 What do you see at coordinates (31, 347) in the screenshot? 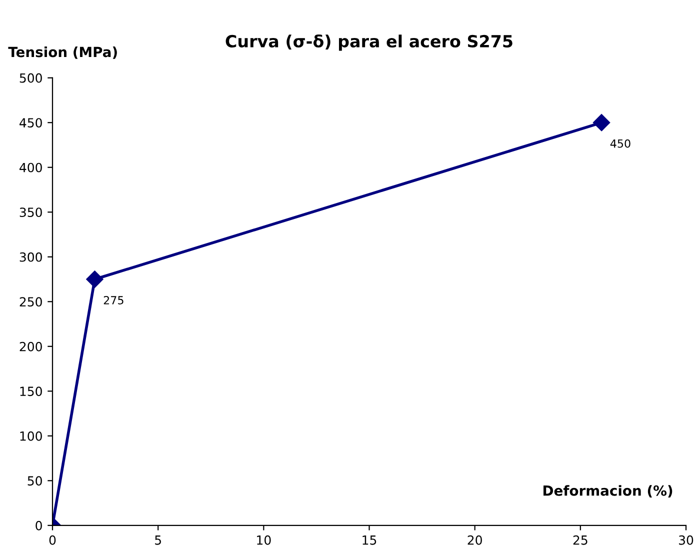
I see `y-tick-label: 200` at bounding box center [31, 347].